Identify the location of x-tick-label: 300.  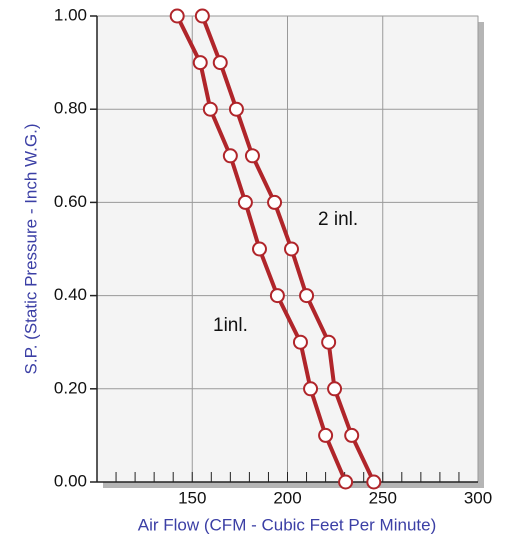
(478, 497).